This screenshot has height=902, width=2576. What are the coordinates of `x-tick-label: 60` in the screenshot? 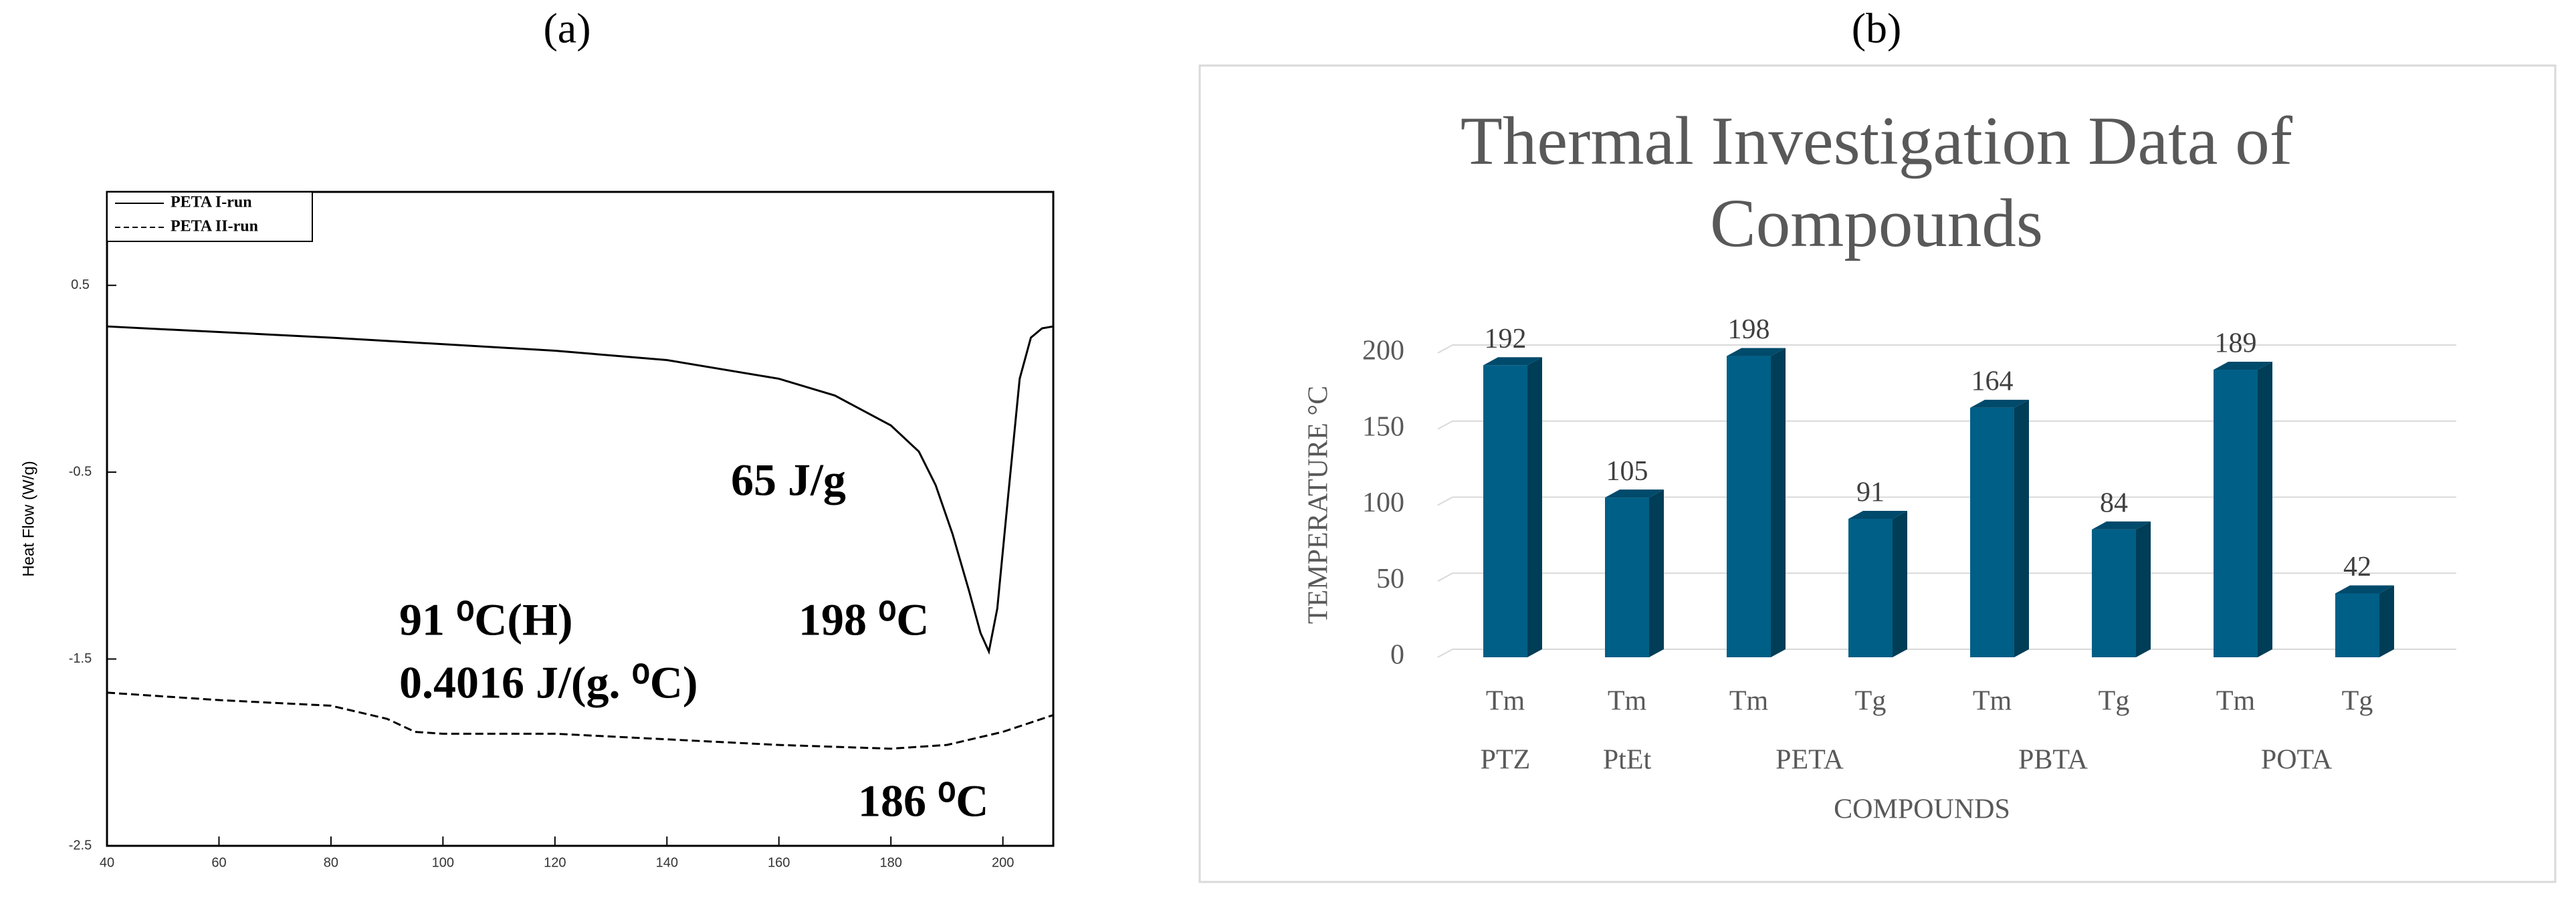 It's located at (219, 863).